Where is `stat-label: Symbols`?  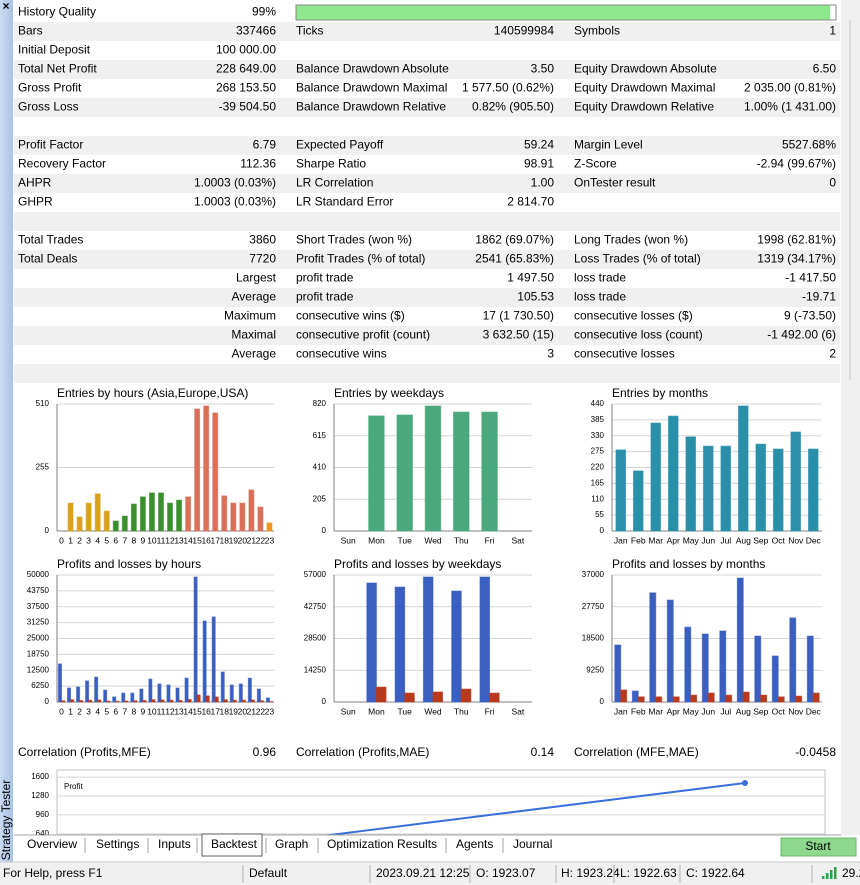
stat-label: Symbols is located at coordinates (597, 31).